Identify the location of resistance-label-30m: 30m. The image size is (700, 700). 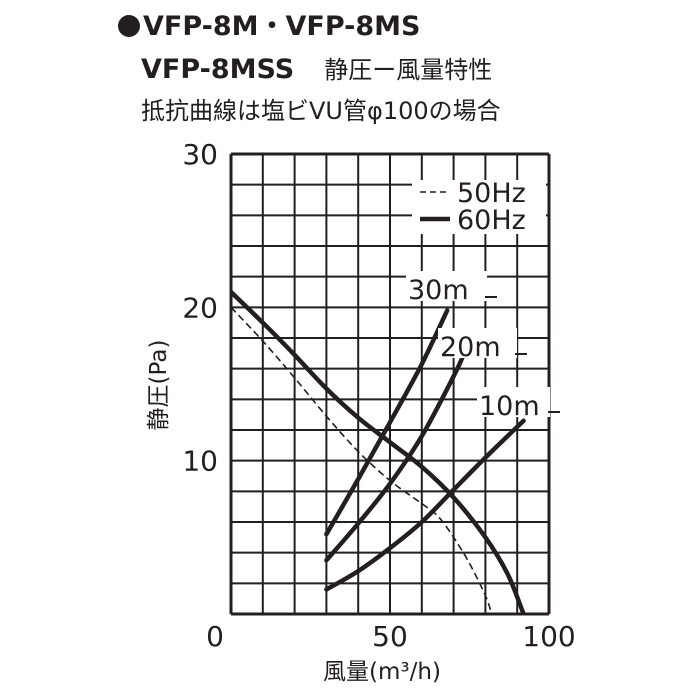
(438, 290).